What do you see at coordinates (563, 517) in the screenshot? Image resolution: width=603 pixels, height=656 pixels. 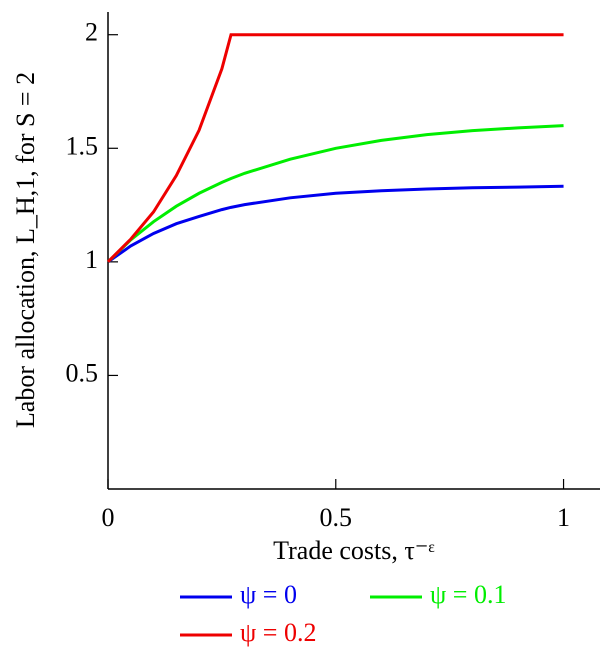 I see `x-tick-label: 1` at bounding box center [563, 517].